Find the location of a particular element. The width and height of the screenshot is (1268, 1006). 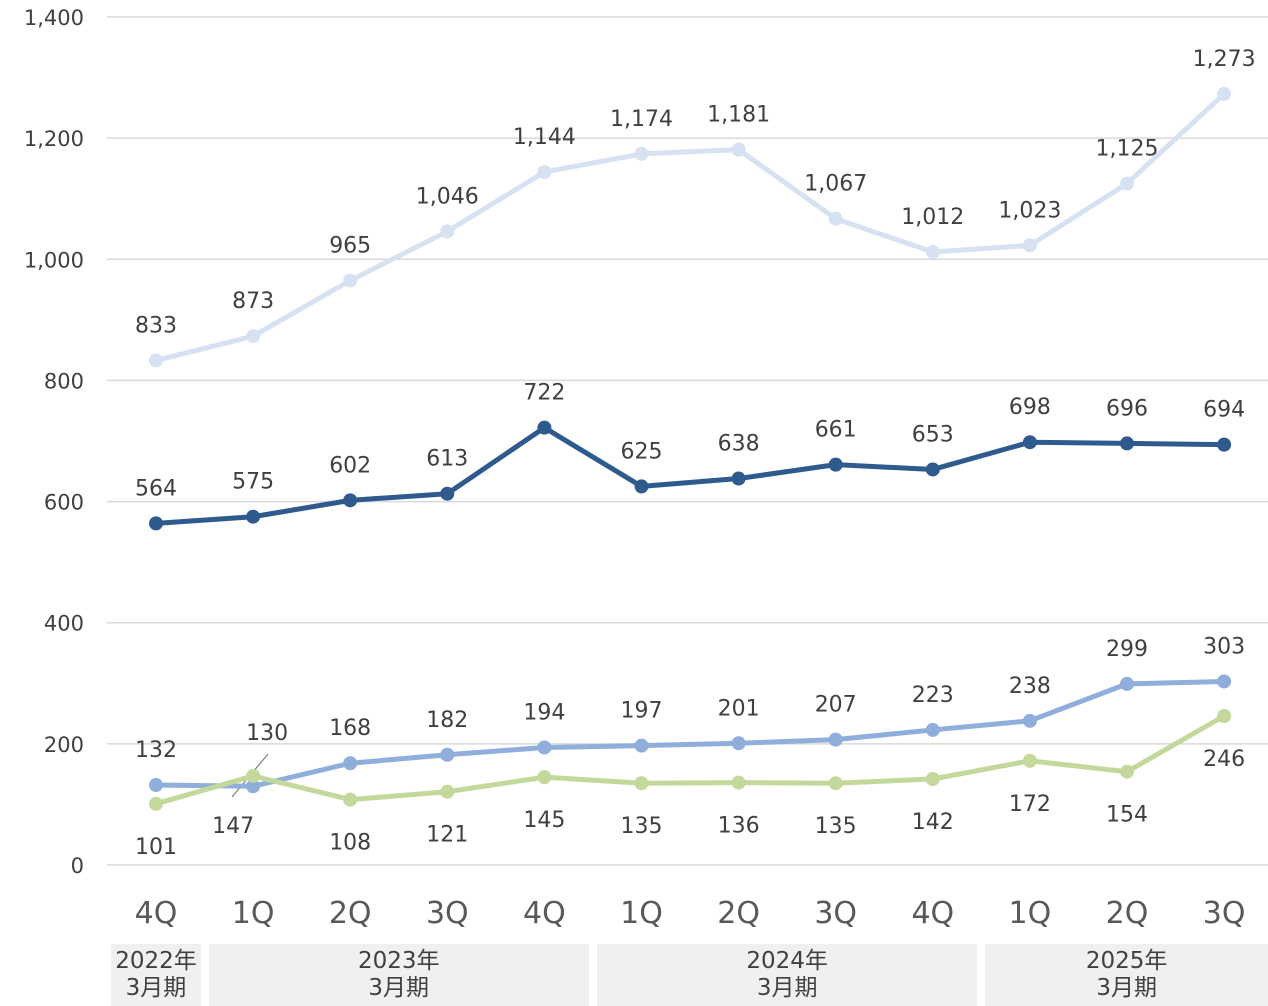

y-tick-label: 800 is located at coordinates (64, 381).